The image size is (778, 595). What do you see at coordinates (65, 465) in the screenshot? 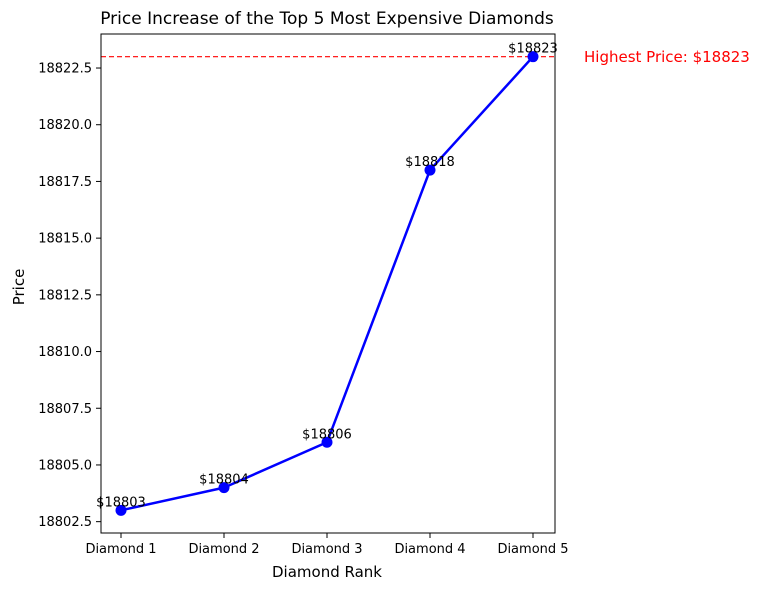
I see `y-tick-label: 18805.0` at bounding box center [65, 465].